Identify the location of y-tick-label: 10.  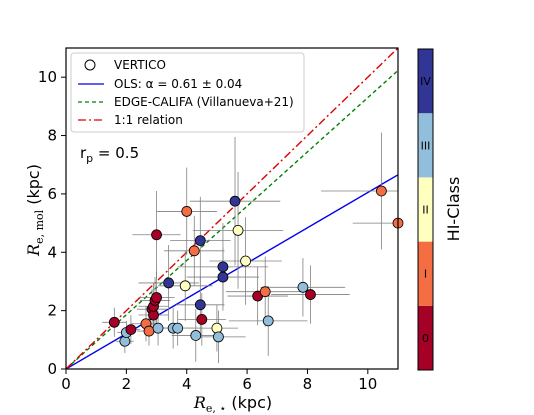
(47, 77).